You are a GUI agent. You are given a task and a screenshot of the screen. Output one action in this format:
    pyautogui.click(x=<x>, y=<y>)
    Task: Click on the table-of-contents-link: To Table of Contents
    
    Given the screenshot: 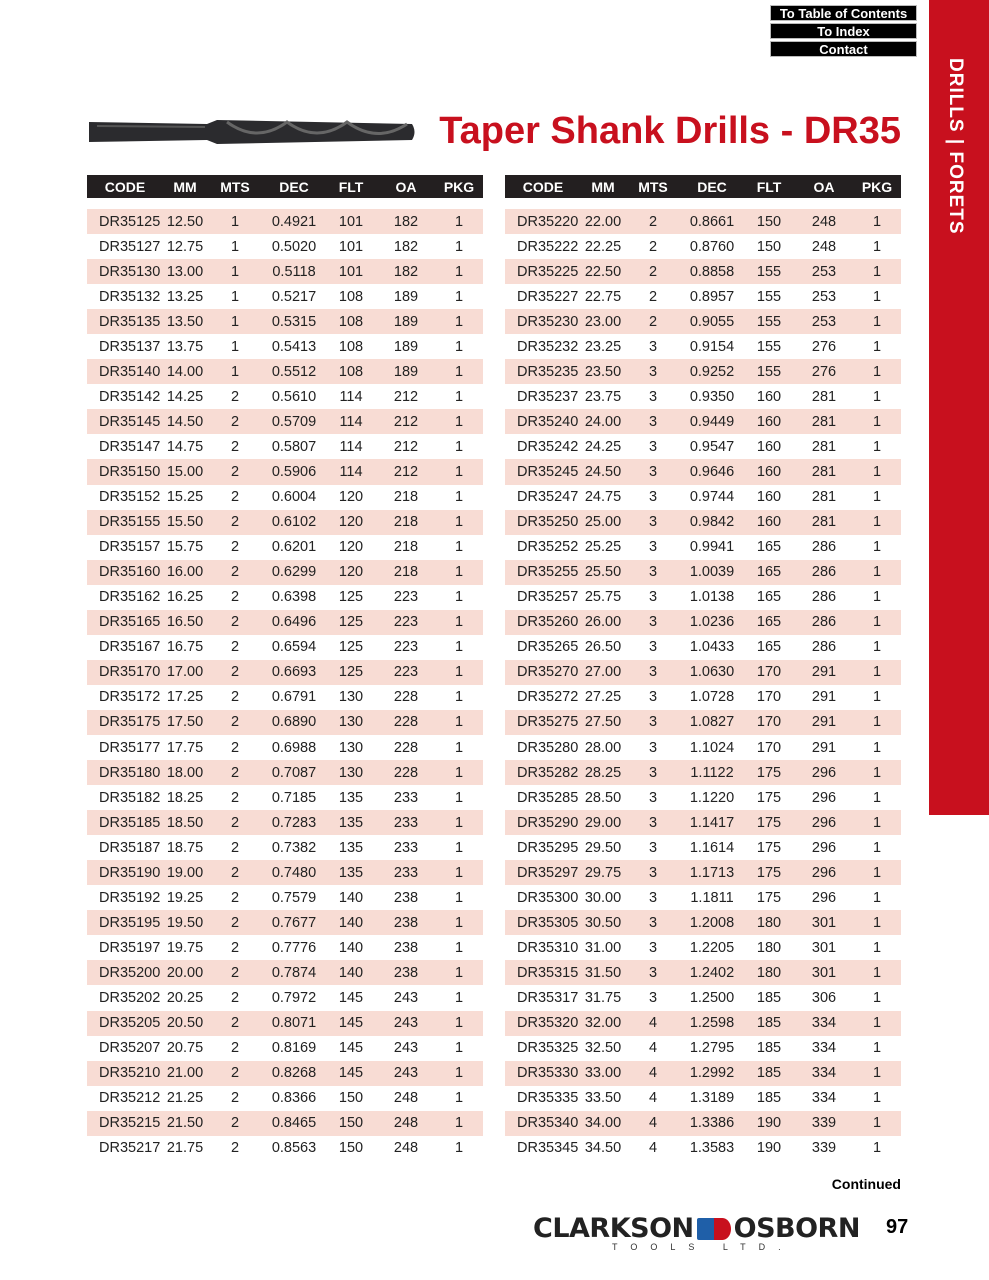 What is the action you would take?
    pyautogui.click(x=843, y=13)
    